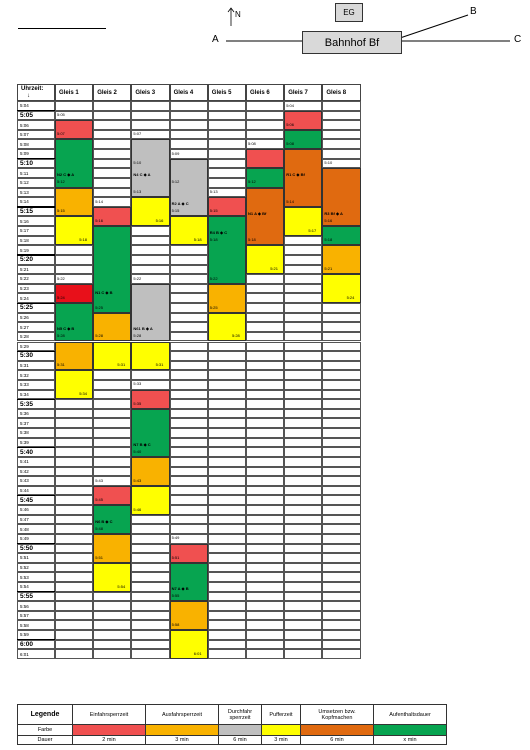 This screenshot has width=530, height=750. I want to click on event-time: 5:08, so click(252, 143).